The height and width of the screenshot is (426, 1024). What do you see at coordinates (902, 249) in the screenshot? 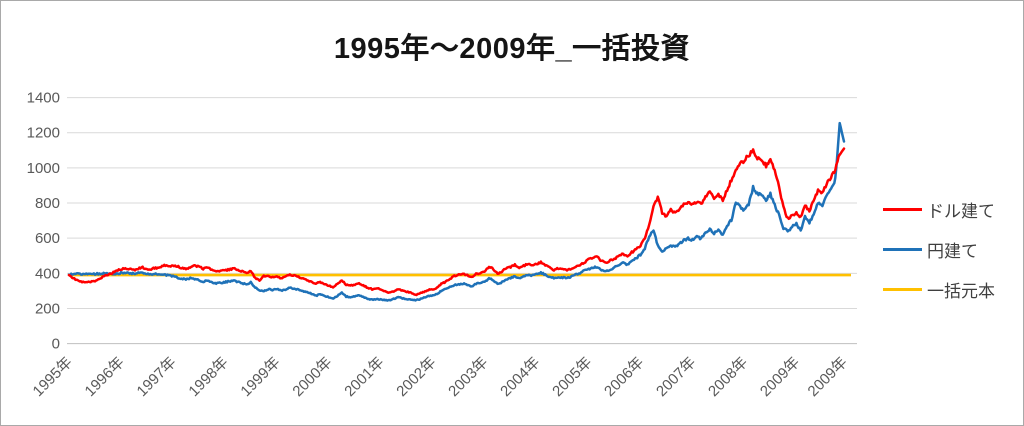
I see `legend-swatch-yen-blue-line` at bounding box center [902, 249].